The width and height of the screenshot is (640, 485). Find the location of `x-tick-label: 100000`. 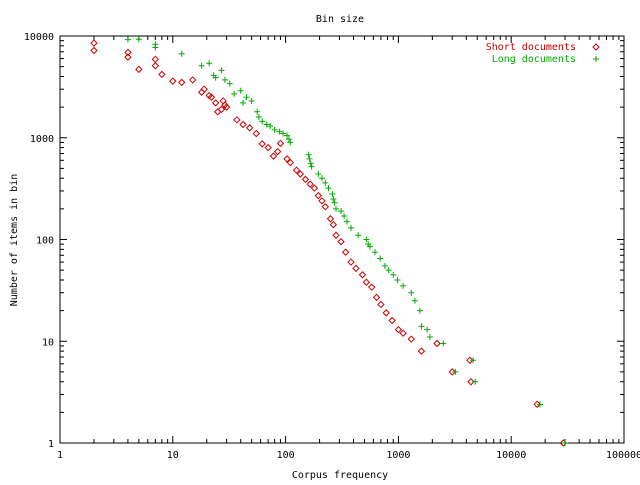

x-tick-label: 100000 is located at coordinates (623, 455).